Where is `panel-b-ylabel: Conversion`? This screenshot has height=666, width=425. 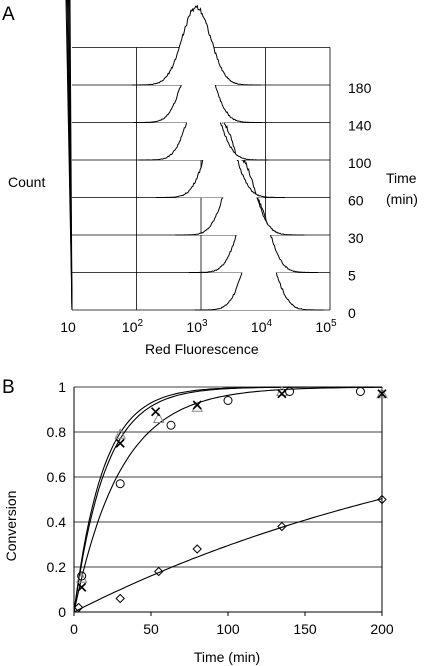 panel-b-ylabel: Conversion is located at coordinates (11, 526).